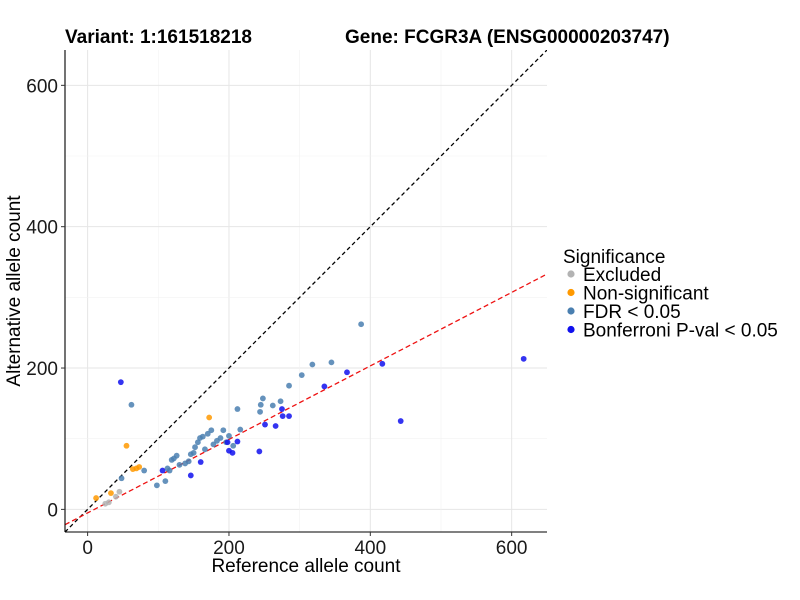 The height and width of the screenshot is (600, 800). Describe the element at coordinates (229, 548) in the screenshot. I see `x-tick-label: 200` at that location.